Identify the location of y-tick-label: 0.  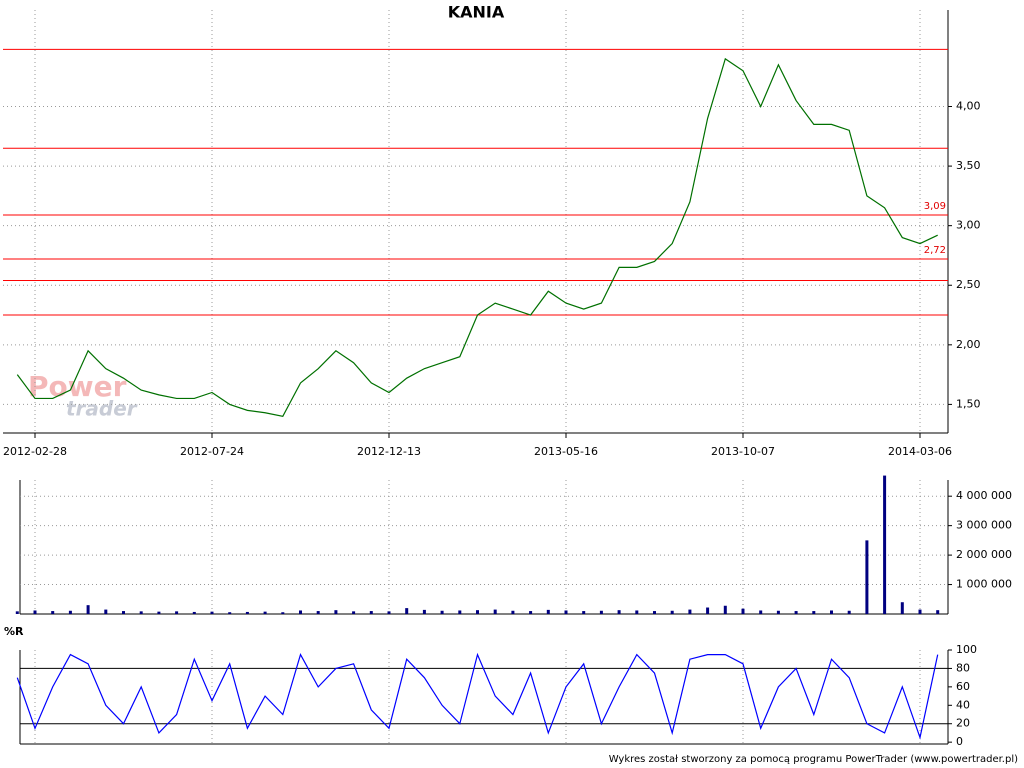
(959, 741).